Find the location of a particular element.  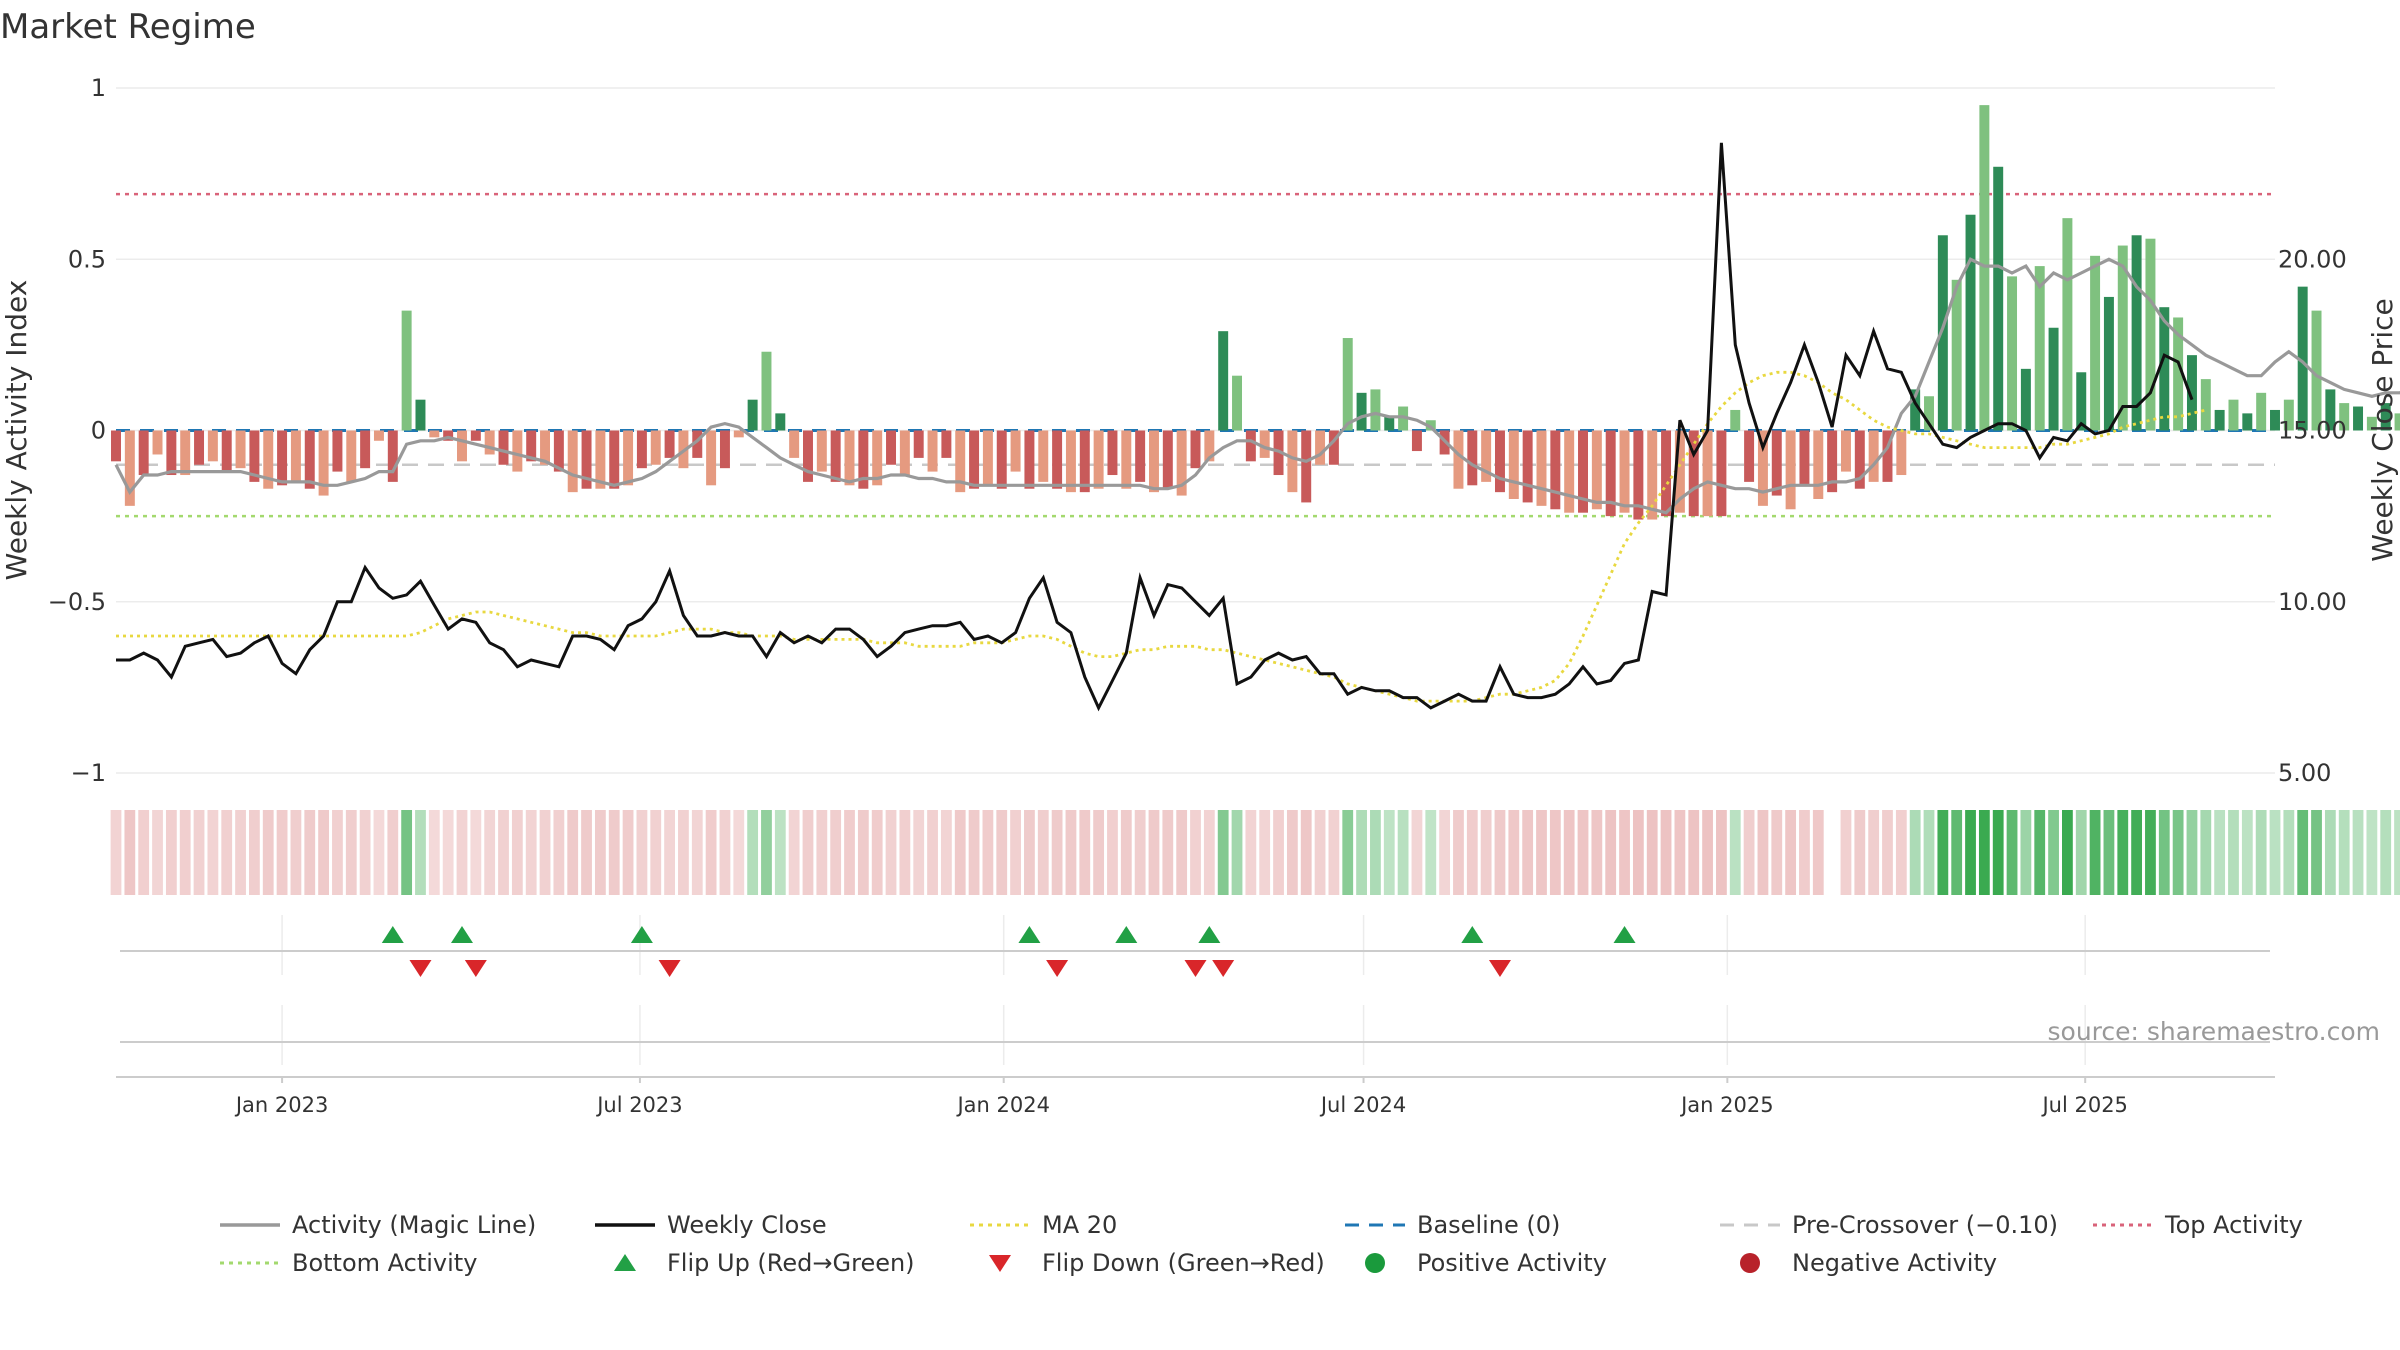

y2-tick-label: 5.00 is located at coordinates (2304, 773).